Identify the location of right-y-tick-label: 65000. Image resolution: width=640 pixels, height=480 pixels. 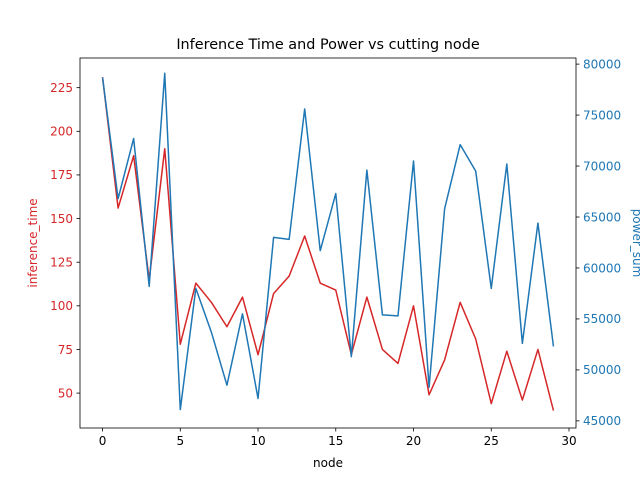
(602, 217).